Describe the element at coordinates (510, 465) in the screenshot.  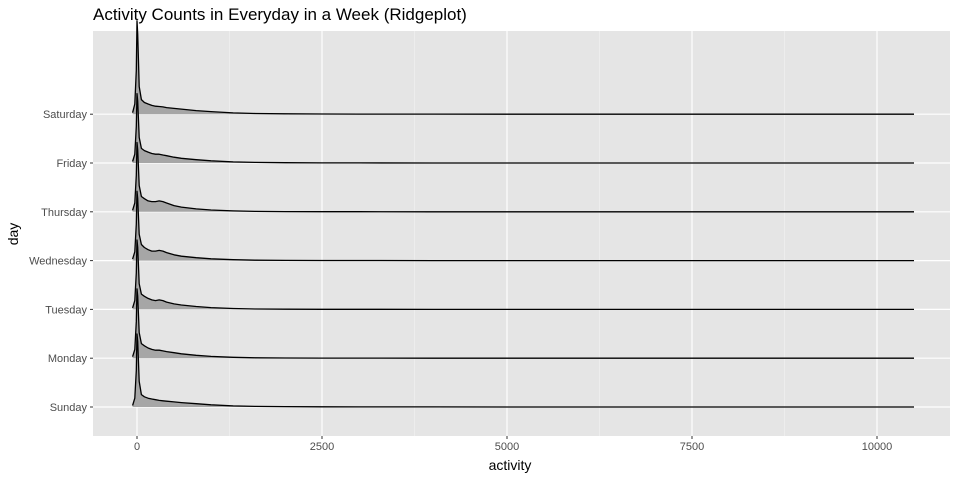
I see `x-axis-title: activity` at that location.